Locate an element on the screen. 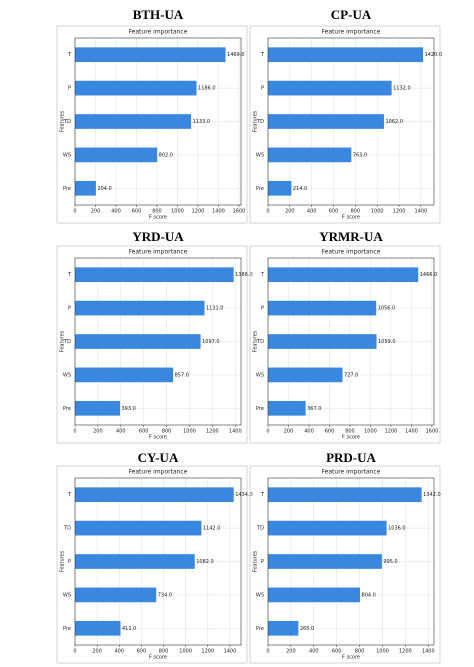 Image resolution: width=474 pixels, height=667 pixels. value-label: 1186.0 is located at coordinates (207, 89).